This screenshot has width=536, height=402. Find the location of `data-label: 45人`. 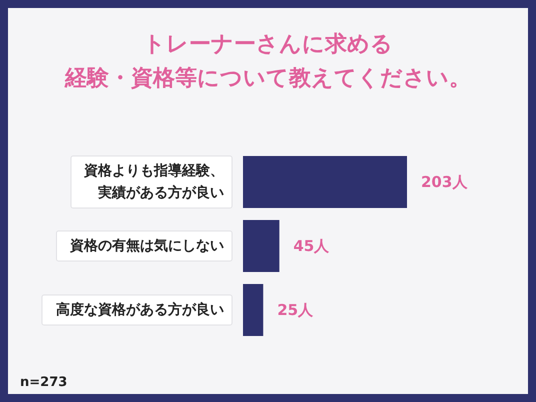

data-label: 45人 is located at coordinates (311, 246).